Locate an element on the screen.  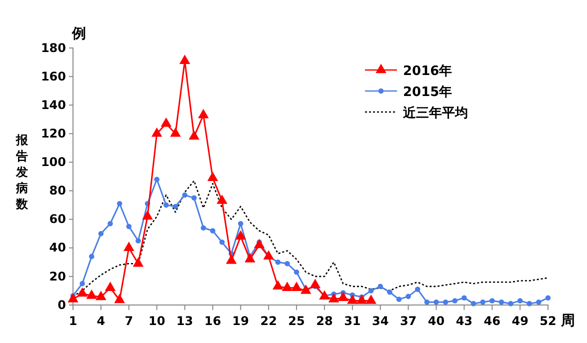
y-tick-label: 180 is located at coordinates (53, 47).